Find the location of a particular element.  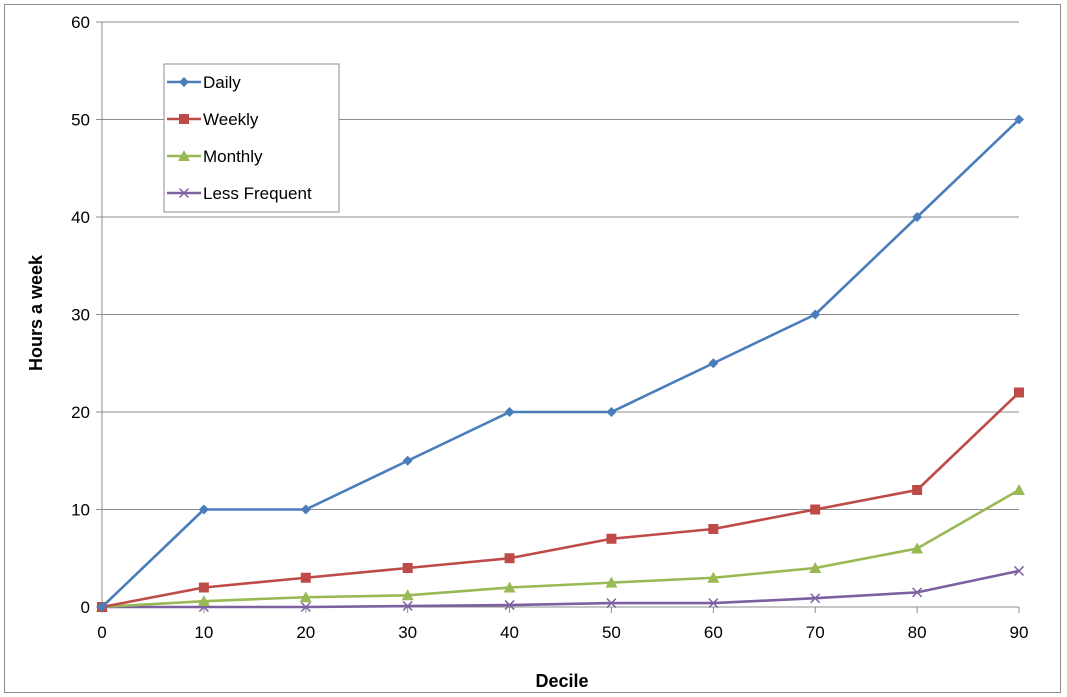

y-tick-label: 50 is located at coordinates (80, 120).